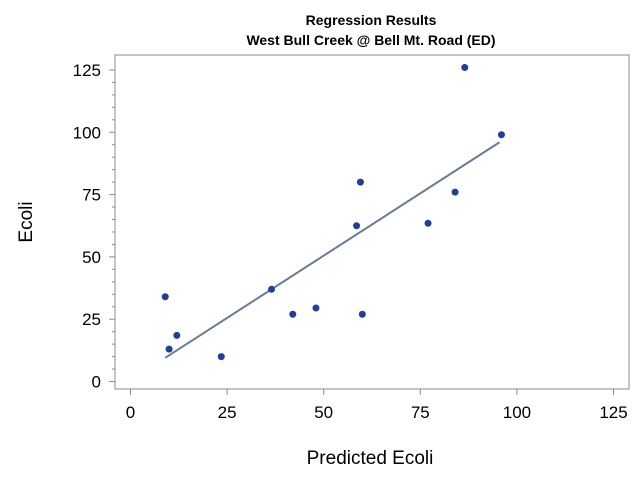  Describe the element at coordinates (87, 132) in the screenshot. I see `y-tick-label: 100` at that location.